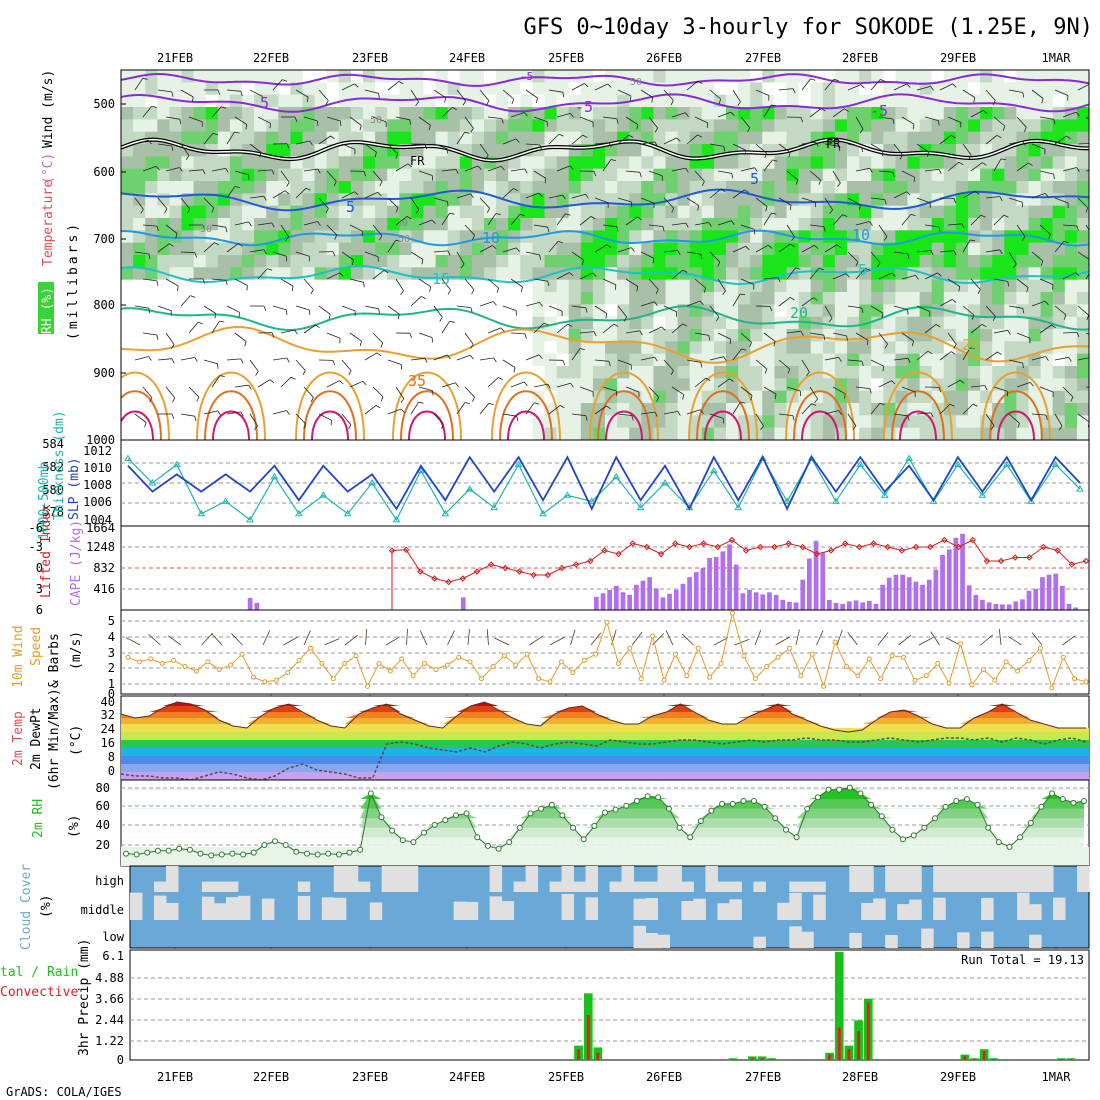  What do you see at coordinates (231, 665) in the screenshot?
I see `wind-speed-point` at bounding box center [231, 665].